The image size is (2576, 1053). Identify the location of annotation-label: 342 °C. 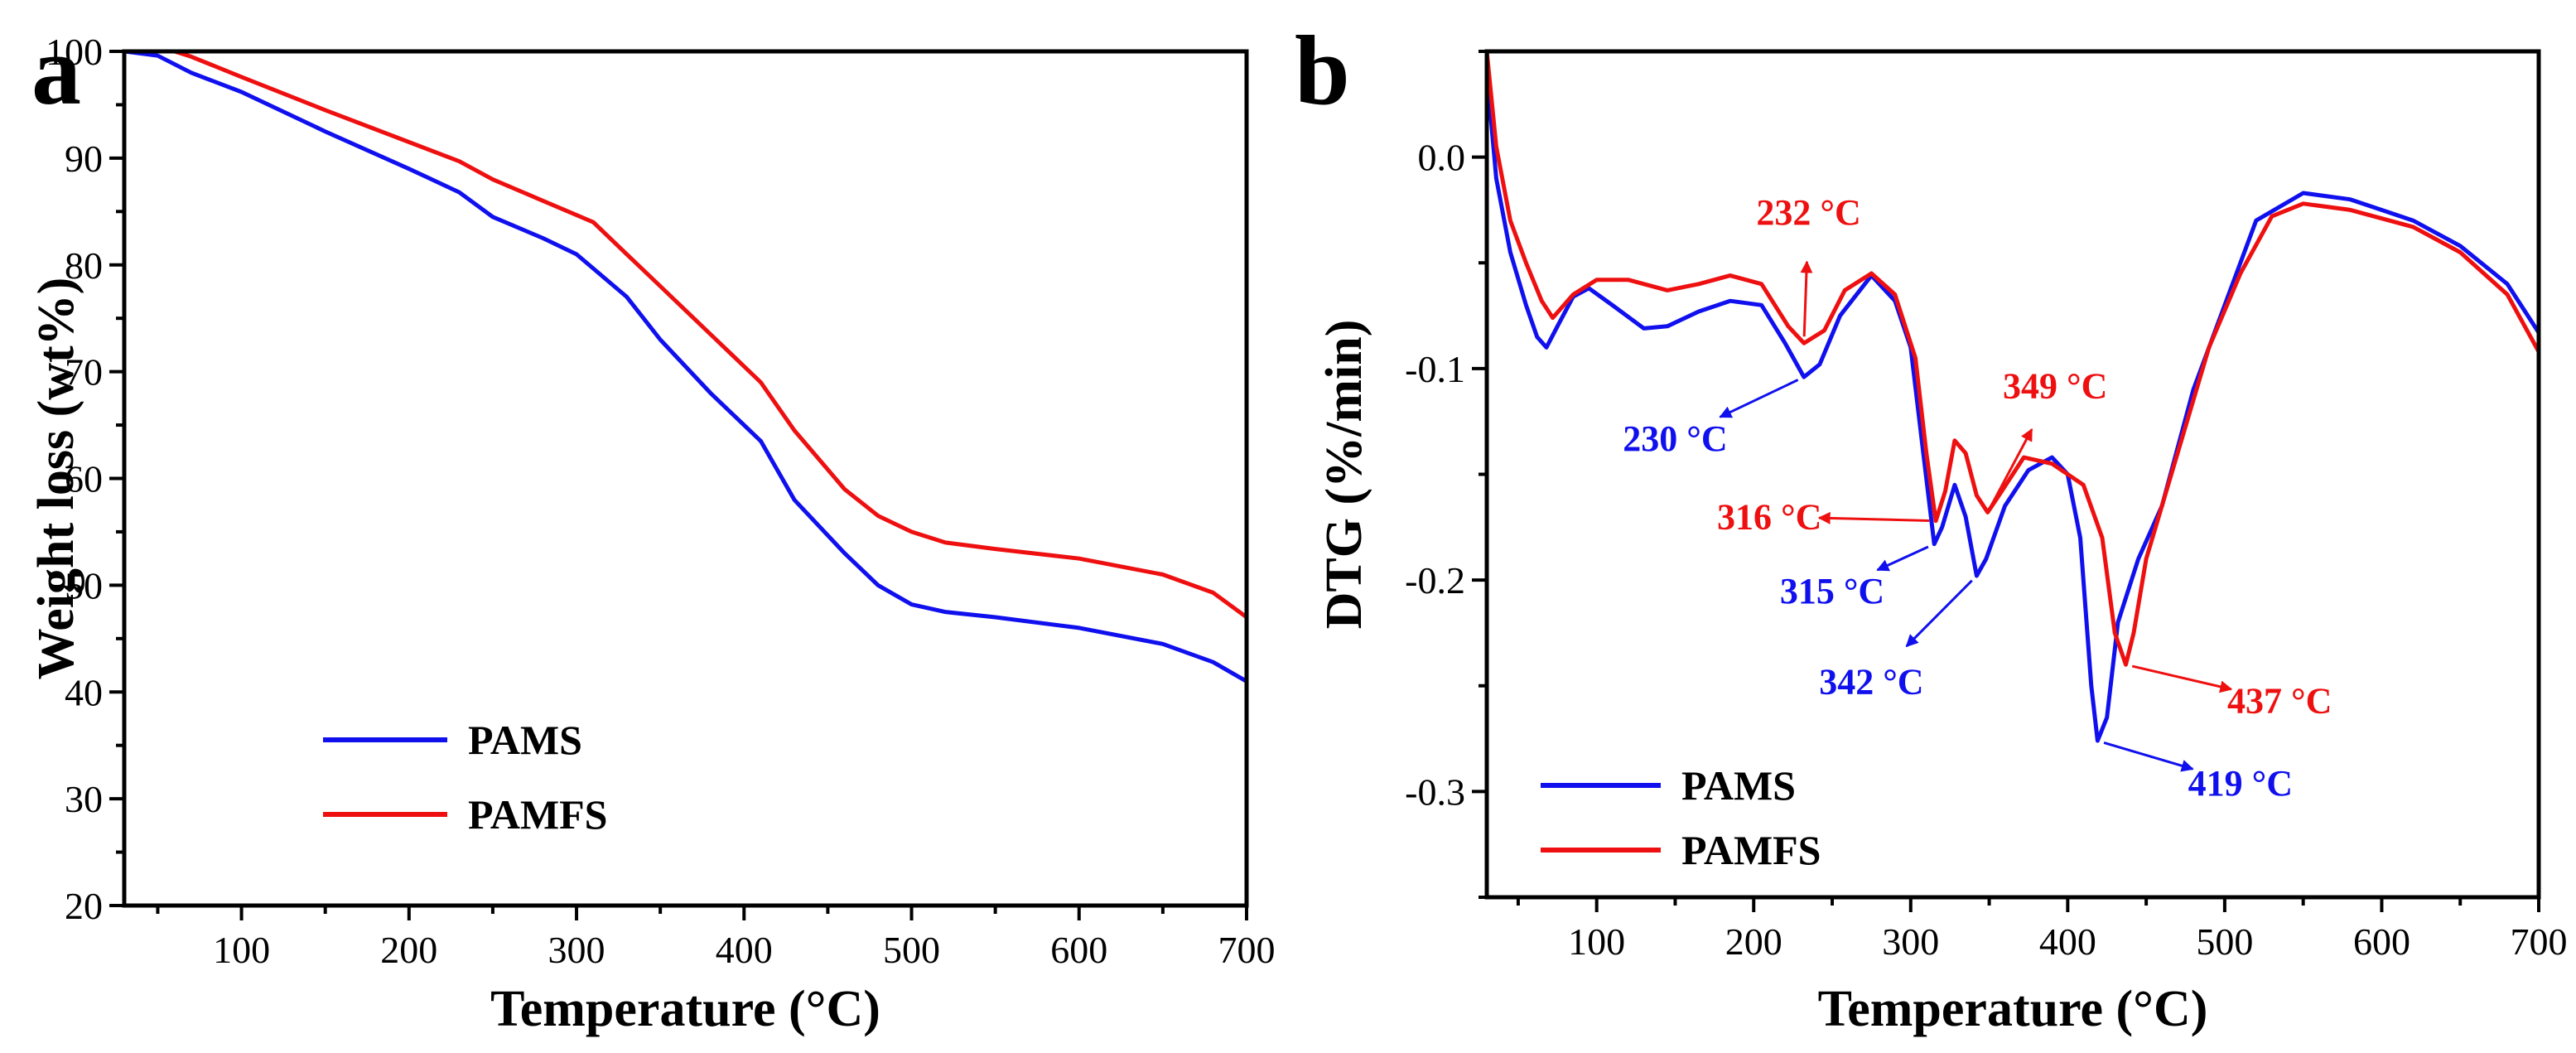
(1871, 682).